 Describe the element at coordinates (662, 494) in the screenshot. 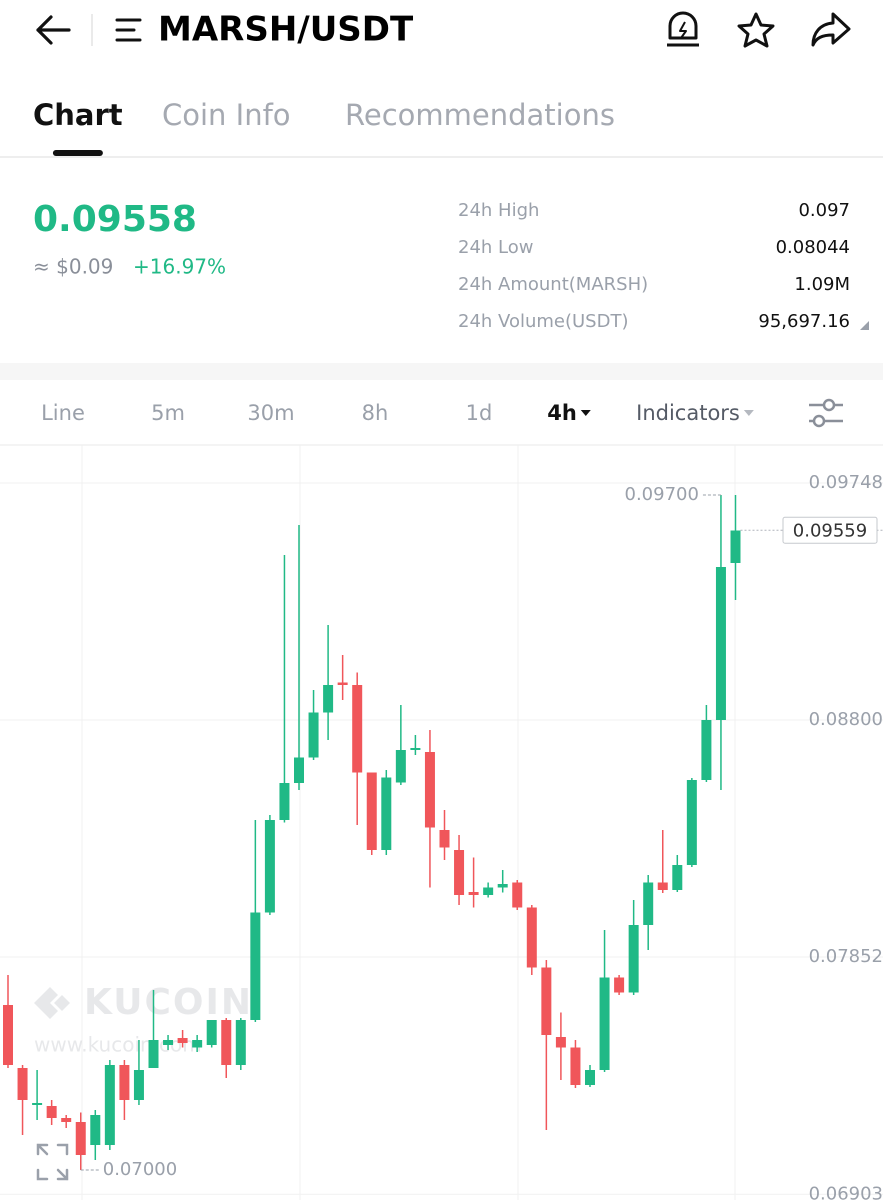

I see `high-label: 0.09700` at that location.